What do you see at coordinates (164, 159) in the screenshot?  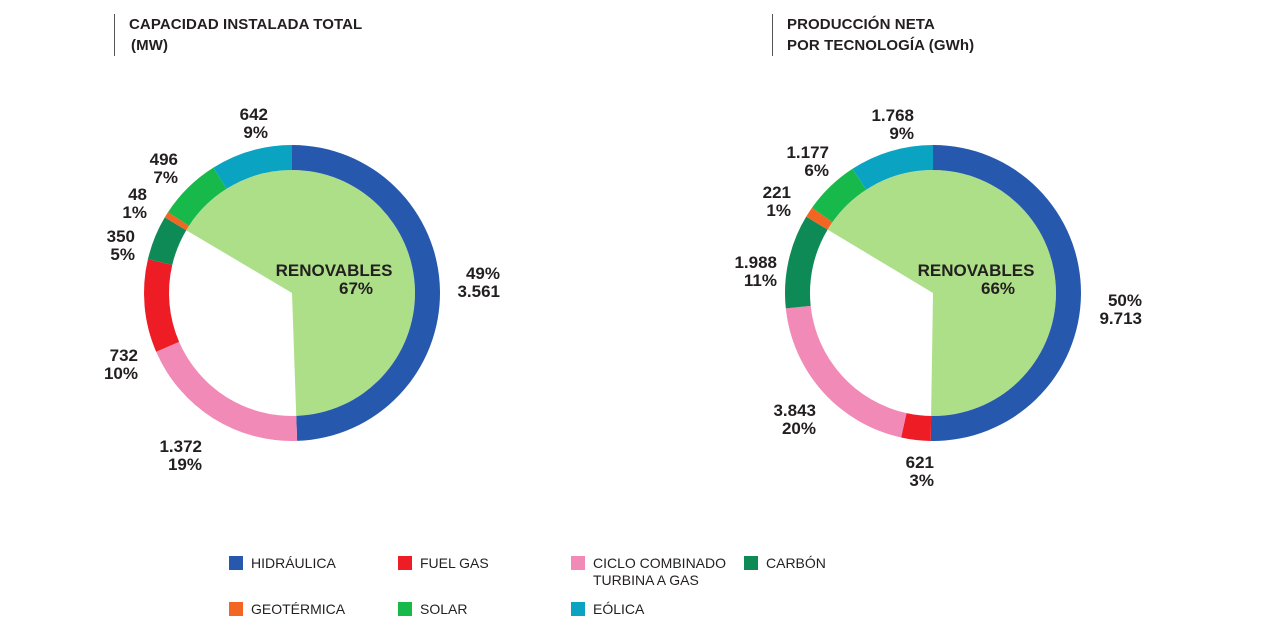 I see `data-label-solar: 496` at bounding box center [164, 159].